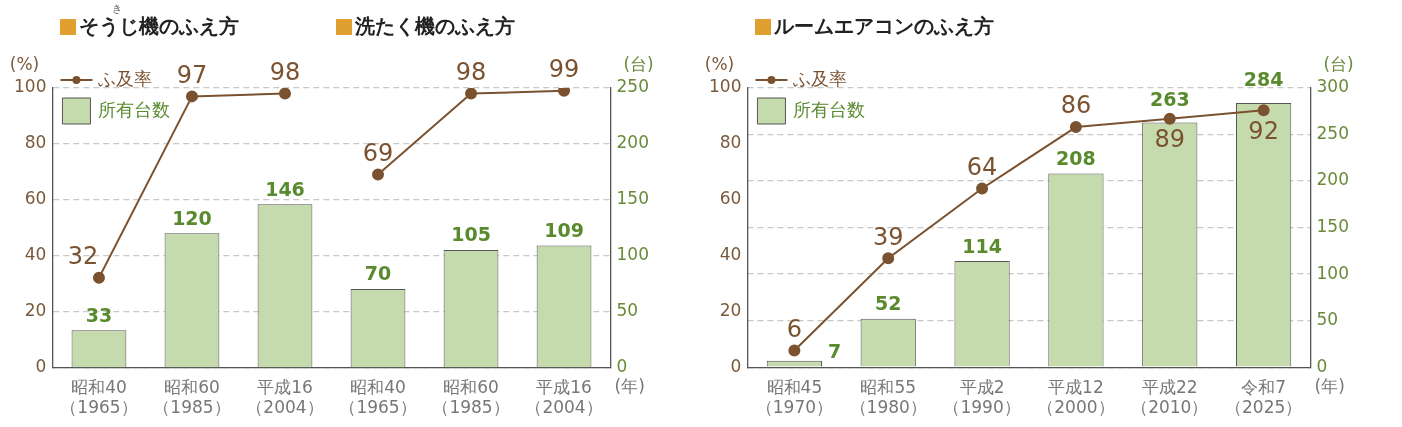  What do you see at coordinates (982, 397) in the screenshot?
I see `x-tick-label: 平成2 （1990）` at bounding box center [982, 397].